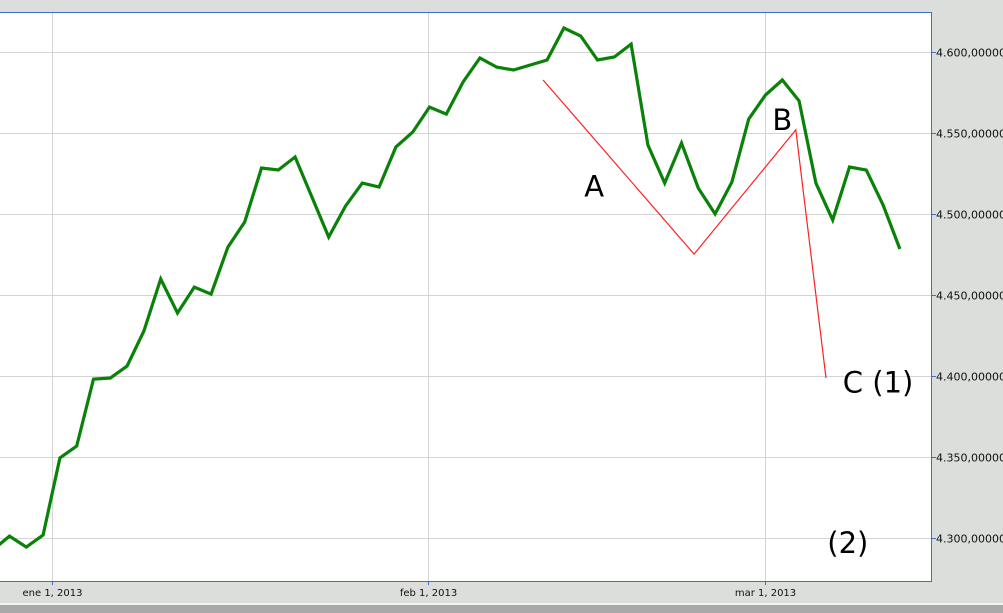 The width and height of the screenshot is (1003, 613). I want to click on x-tick-label: ene 1, 2013, so click(53, 593).